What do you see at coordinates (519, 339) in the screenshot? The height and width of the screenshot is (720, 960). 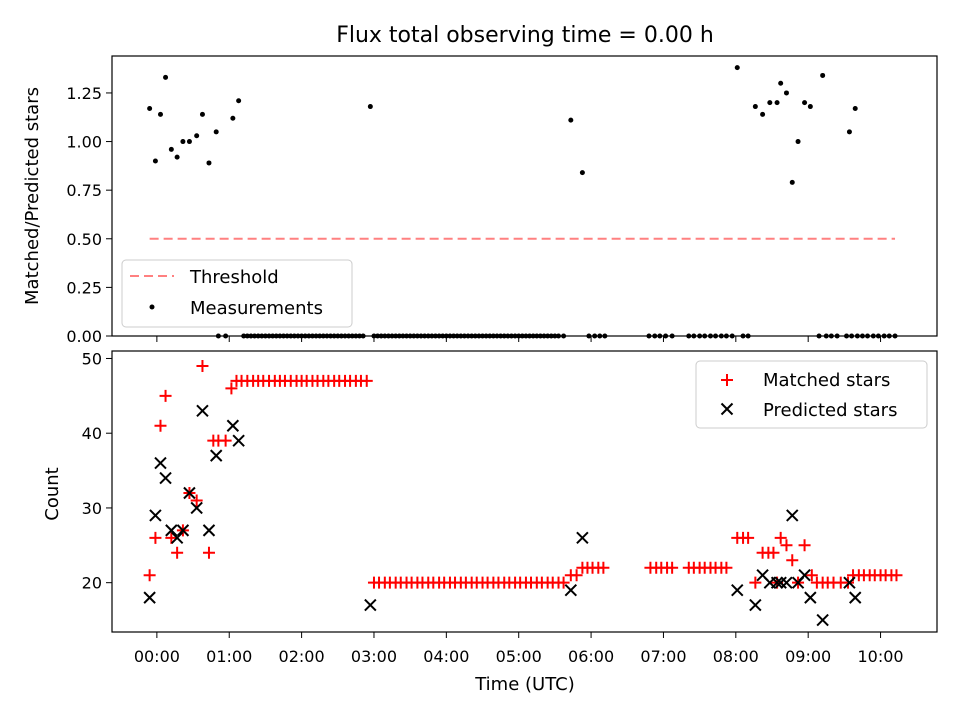 I see `top-x-ticks` at bounding box center [519, 339].